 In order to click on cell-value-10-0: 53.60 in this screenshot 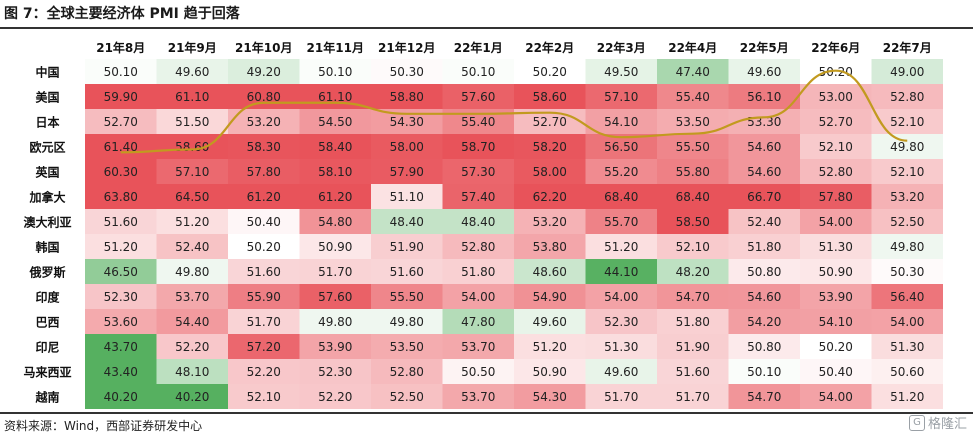, I will do `click(121, 322)`.